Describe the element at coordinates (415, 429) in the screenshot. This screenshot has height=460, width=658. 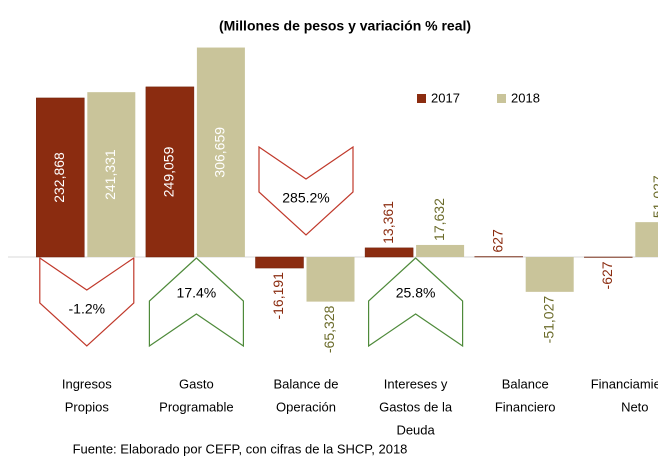
I see `x-tick-label: Deuda` at that location.